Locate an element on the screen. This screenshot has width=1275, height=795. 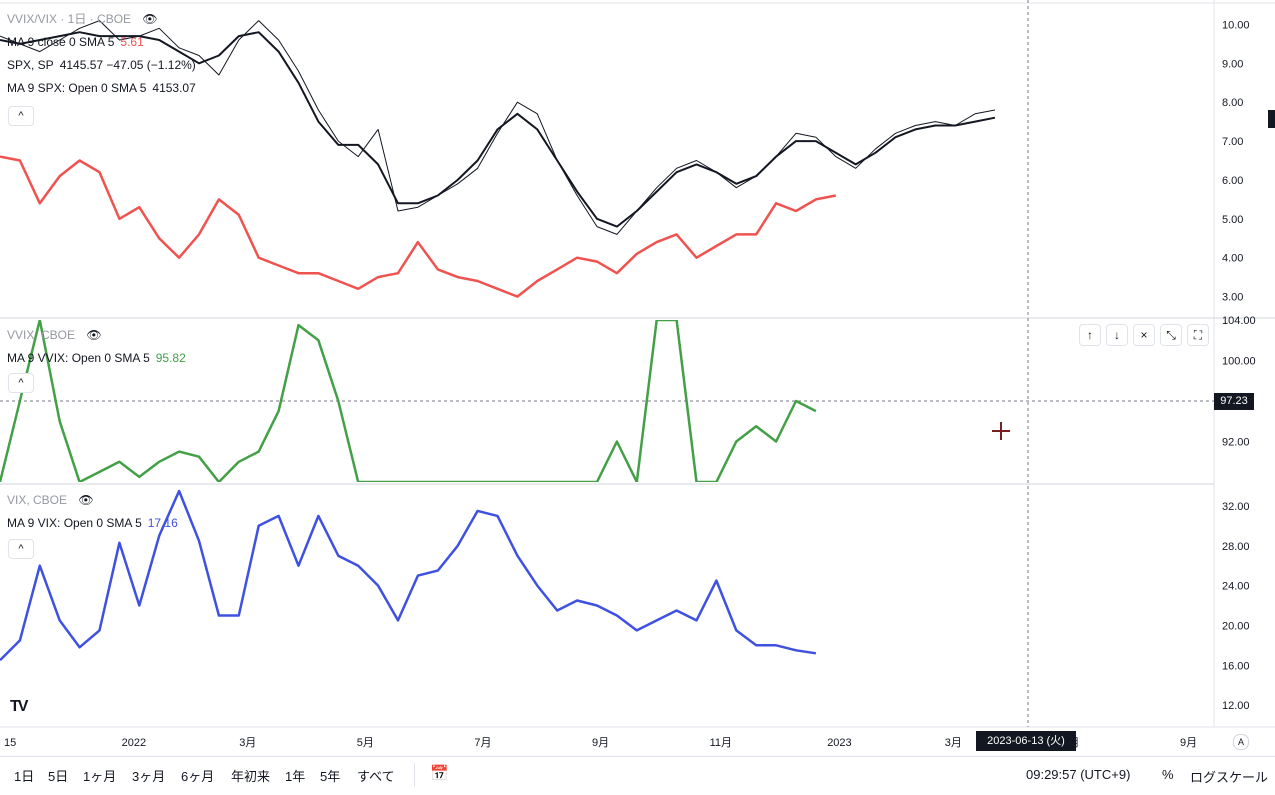
calendar-range-icon: 📅 is located at coordinates (439, 773).